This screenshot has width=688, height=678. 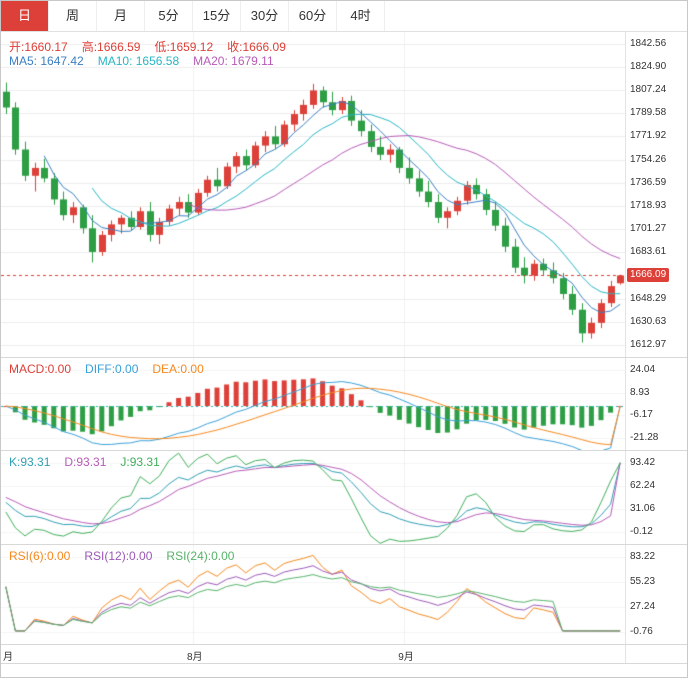 I want to click on rsi12-readout: RSI(12):0.00, so click(x=118, y=556).